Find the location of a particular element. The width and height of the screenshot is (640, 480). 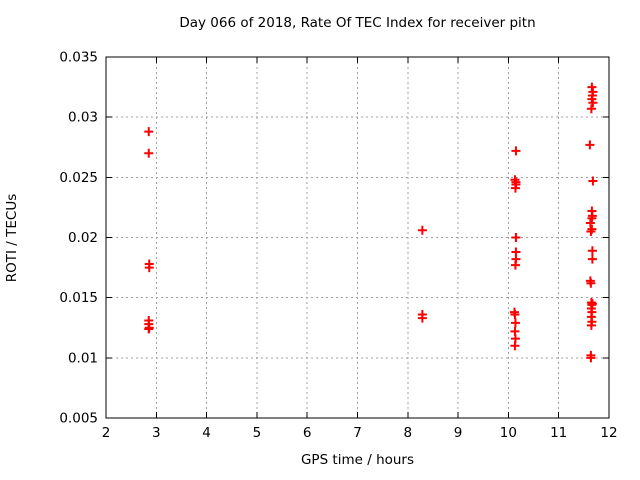

y-tick-label: 0.005 is located at coordinates (78, 419).